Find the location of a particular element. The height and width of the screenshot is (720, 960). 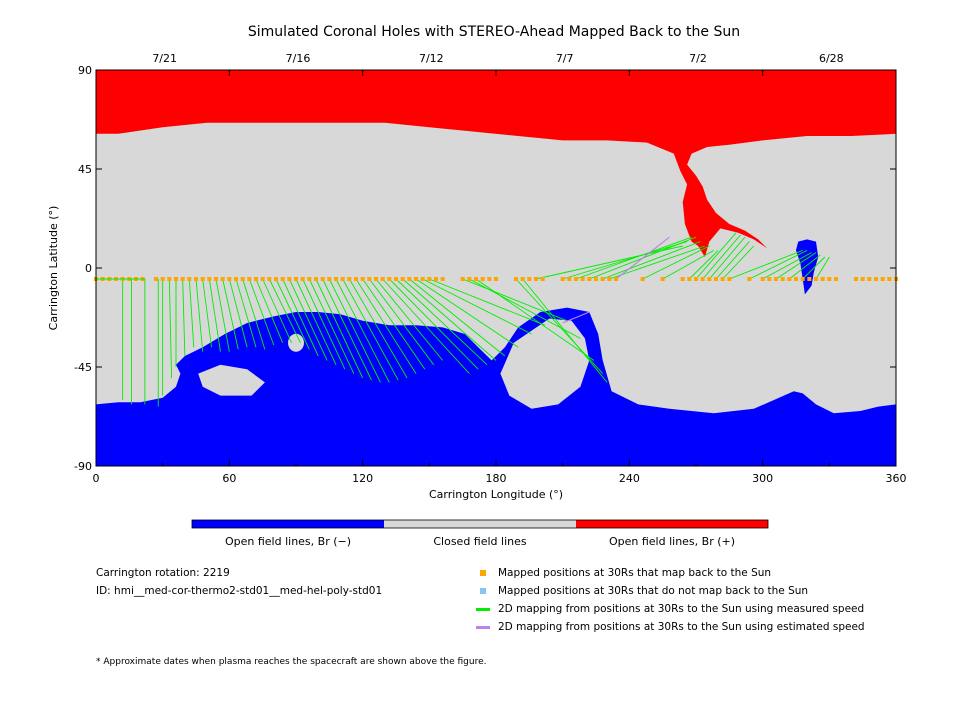

legend-square-swatch is located at coordinates (483, 573).